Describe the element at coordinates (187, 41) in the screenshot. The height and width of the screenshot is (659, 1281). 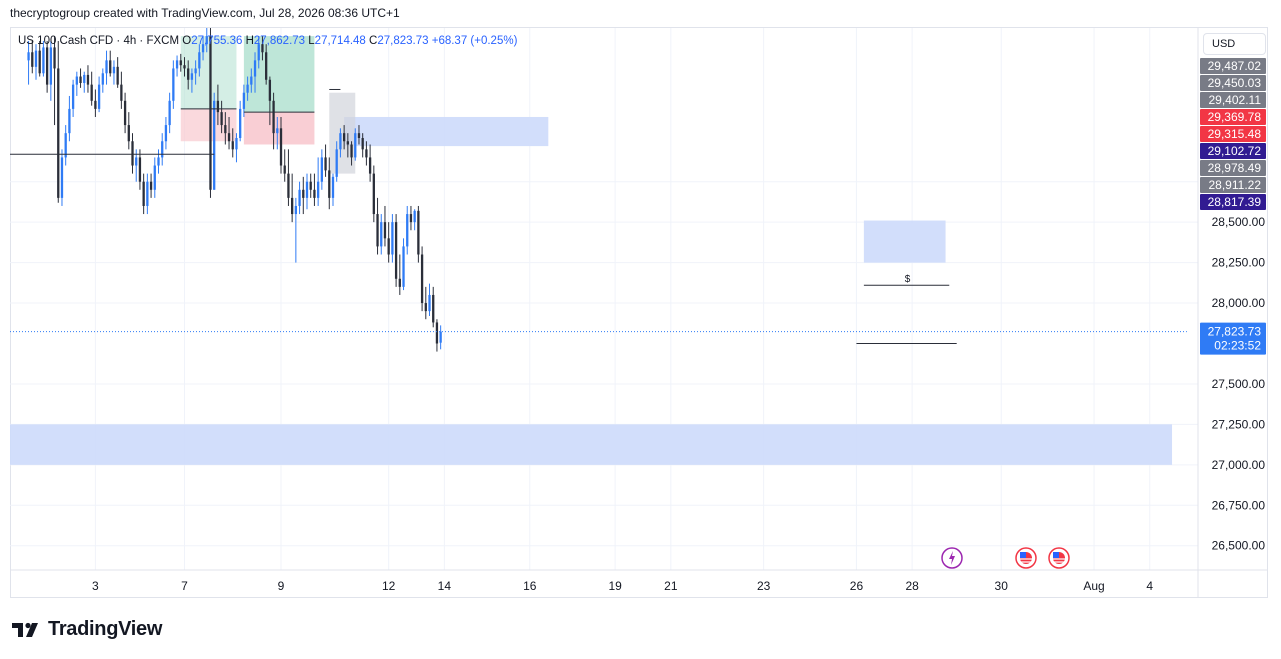
I see `open-label: O` at that location.